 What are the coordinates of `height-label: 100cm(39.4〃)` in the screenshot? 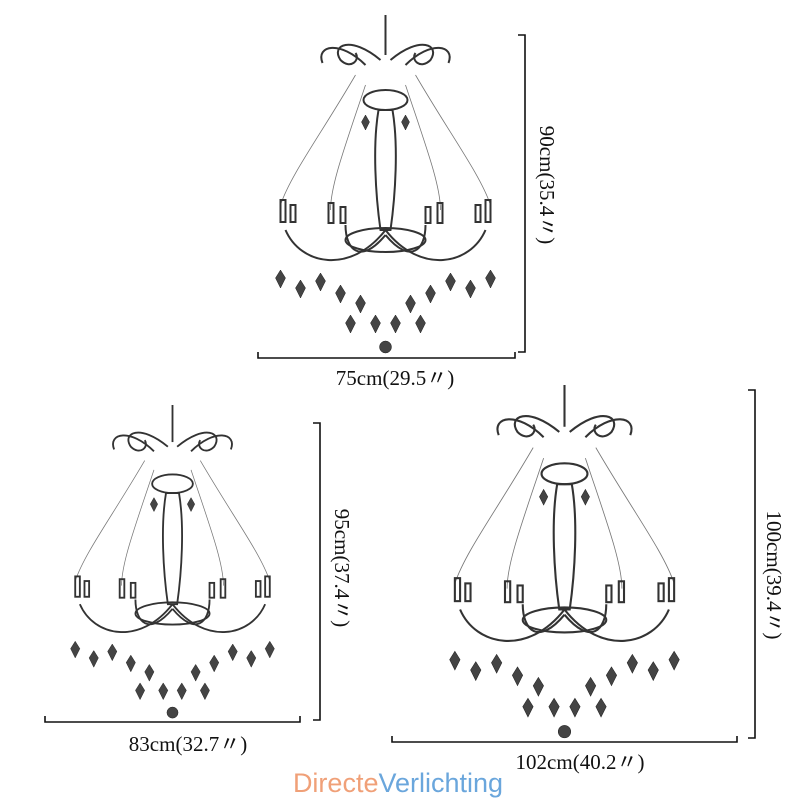 It's located at (774, 575).